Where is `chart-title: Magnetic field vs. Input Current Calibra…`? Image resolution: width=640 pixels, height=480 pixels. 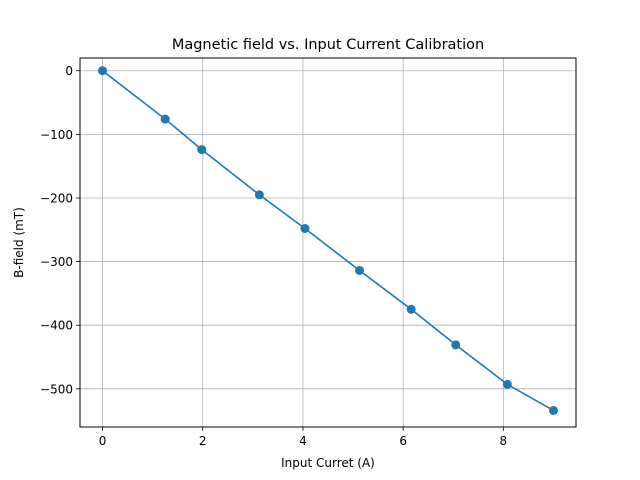 chart-title: Magnetic field vs. Input Current Calibra… is located at coordinates (328, 45).